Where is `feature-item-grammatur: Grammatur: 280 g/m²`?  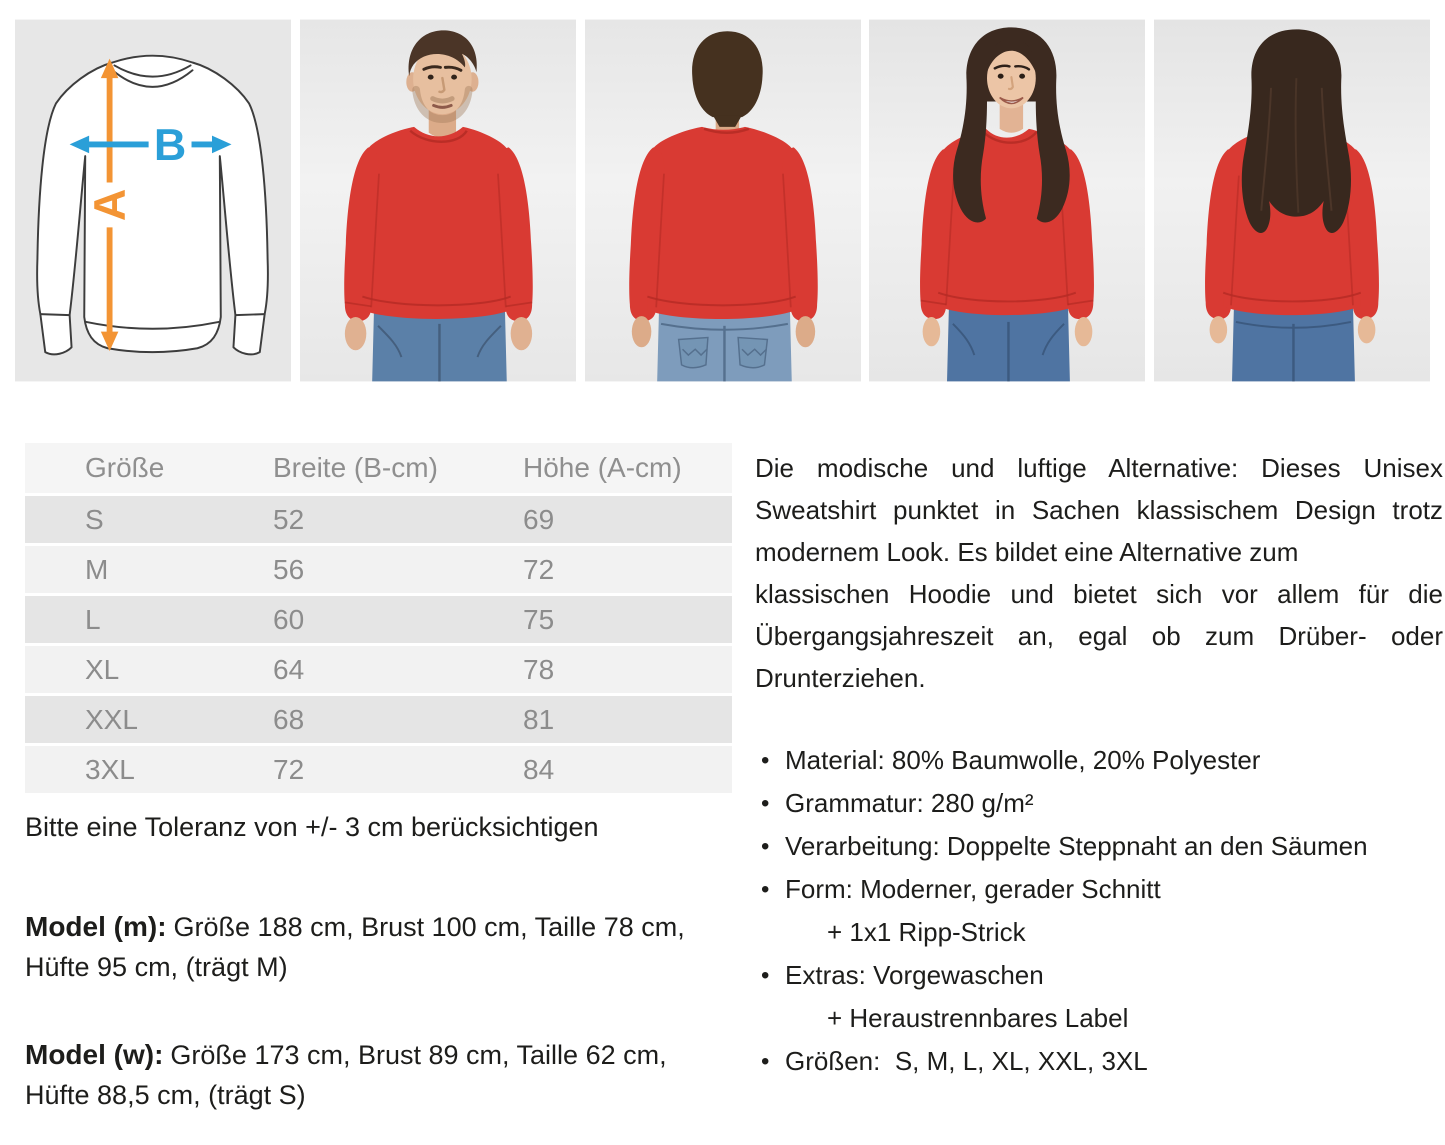 feature-item-grammatur: Grammatur: 280 g/m² is located at coordinates (1099, 803).